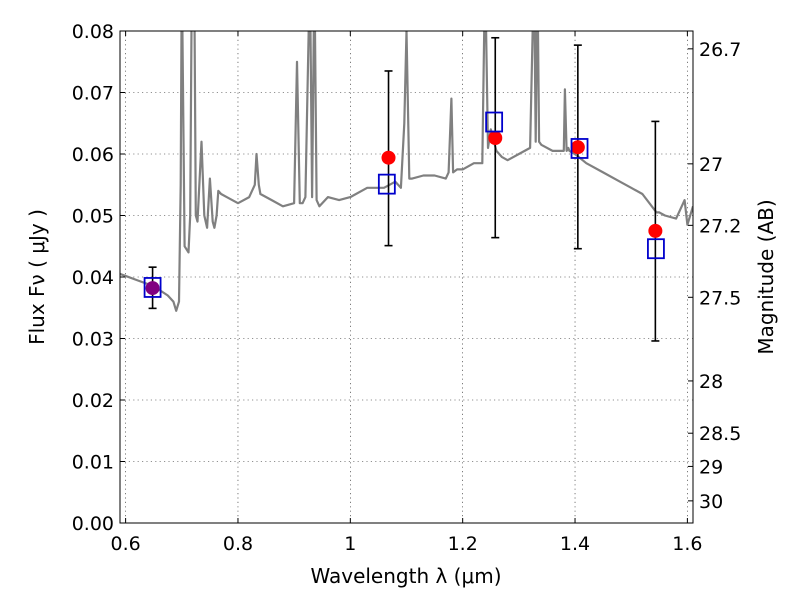 This screenshot has height=600, width=800. I want to click on y-tick-label: 0.02, so click(93, 401).